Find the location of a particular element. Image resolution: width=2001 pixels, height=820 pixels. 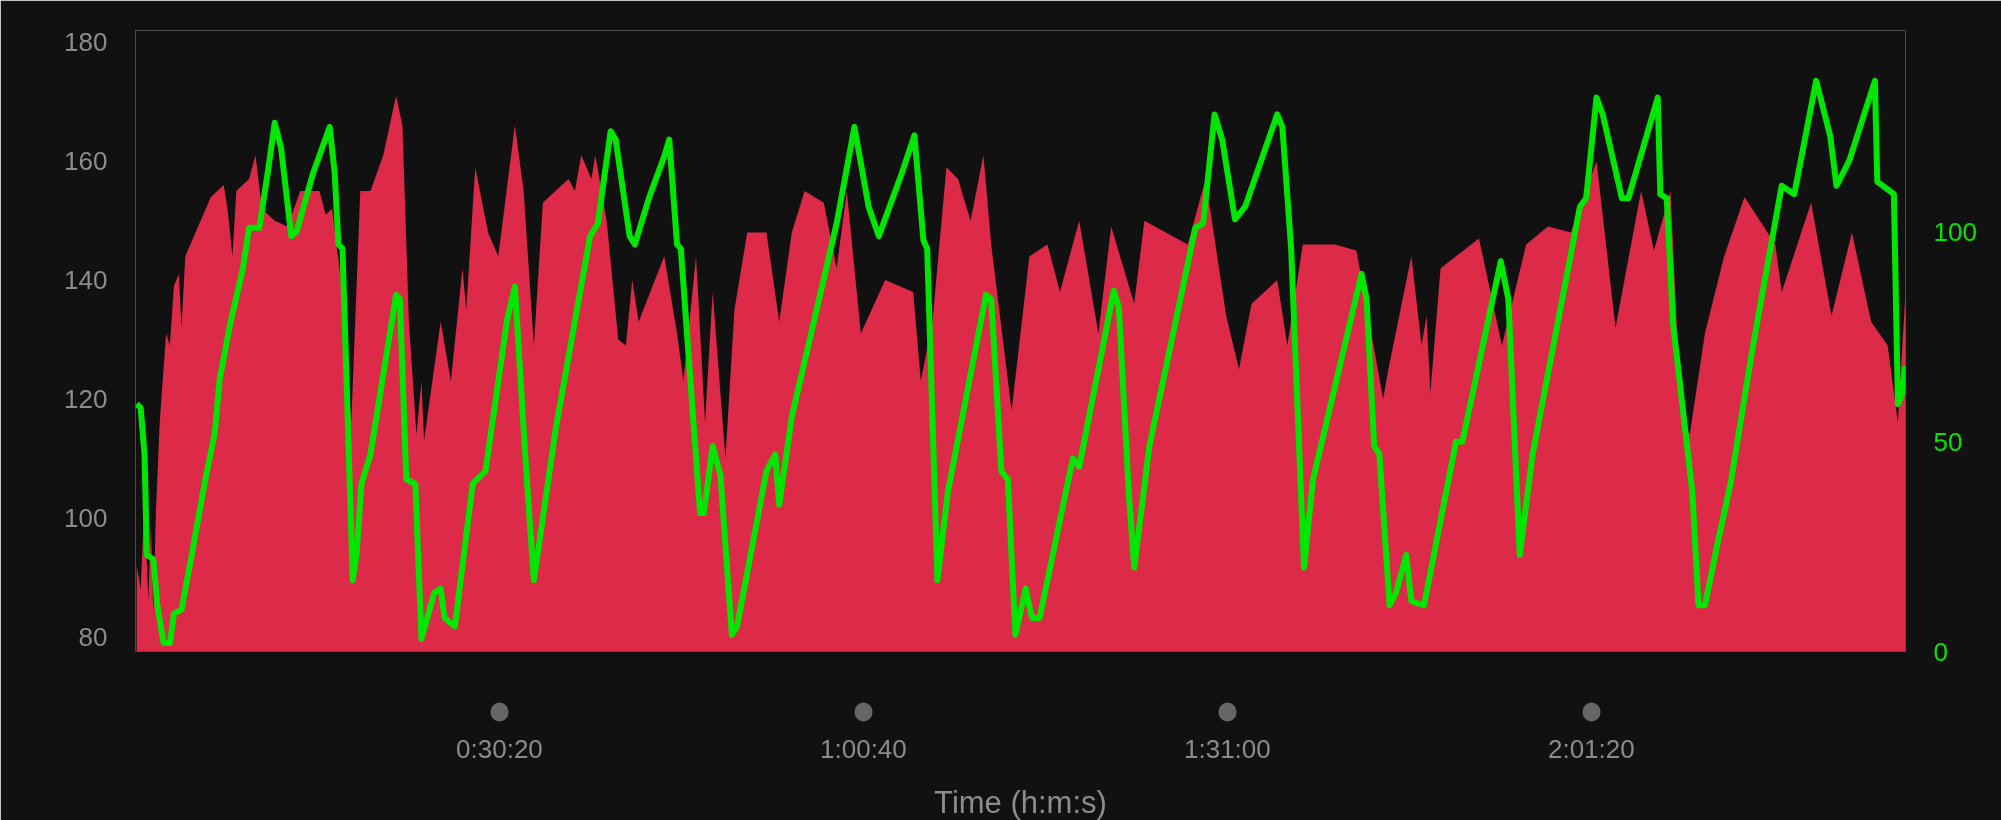

y2-tick-label: 50 is located at coordinates (1948, 441).